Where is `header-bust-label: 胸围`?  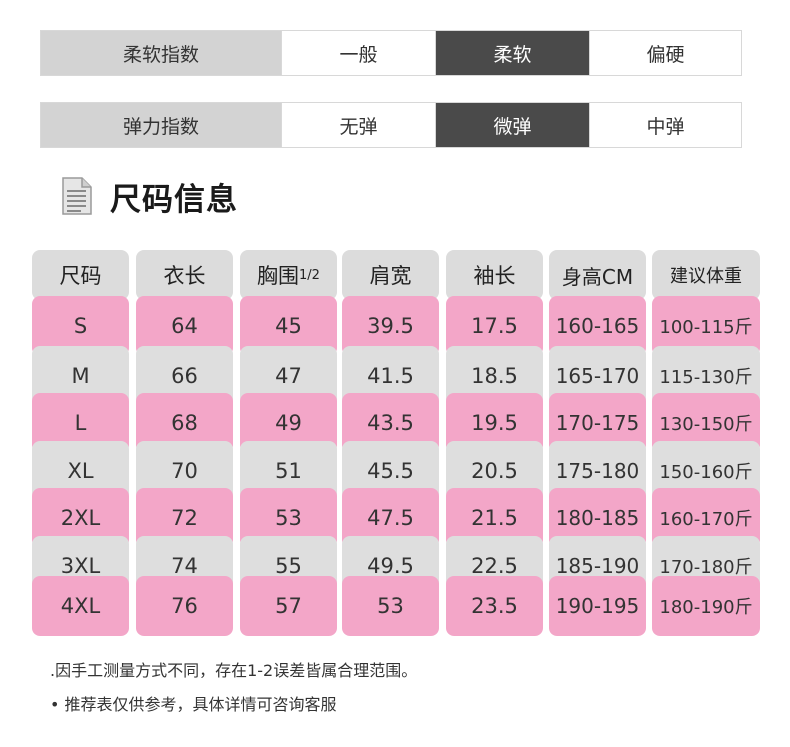 header-bust-label: 胸围 is located at coordinates (278, 276).